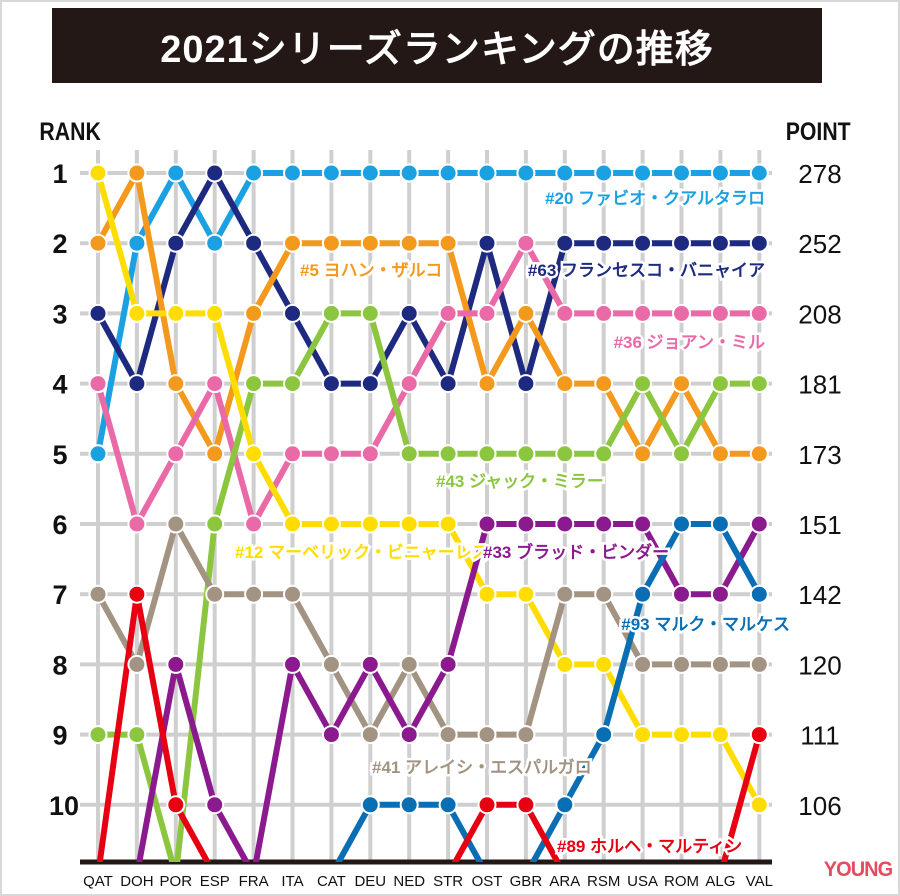 This screenshot has width=900, height=896. I want to click on x-tick-label: ESP, so click(215, 881).